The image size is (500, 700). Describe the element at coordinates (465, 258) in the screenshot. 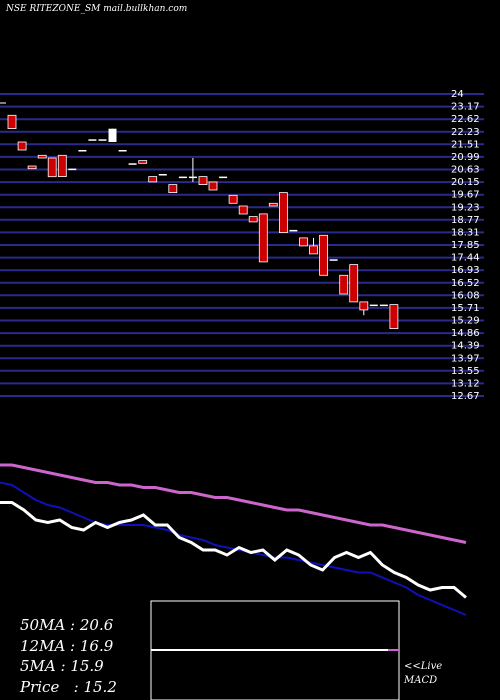

I see `price-tick-label: 17.44` at that location.